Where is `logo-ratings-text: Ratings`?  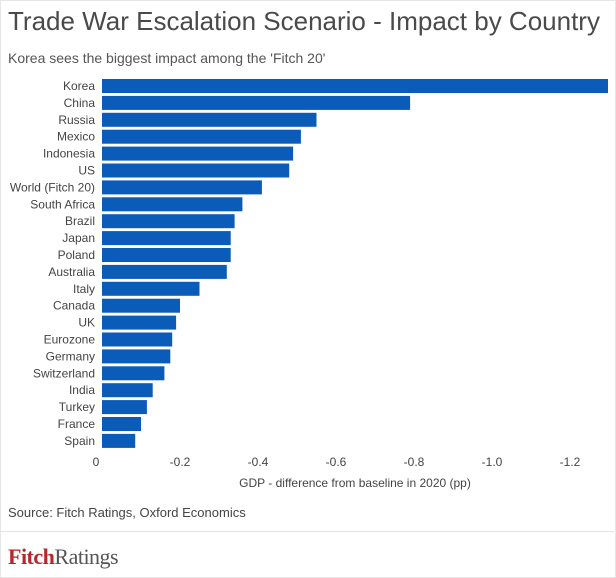 logo-ratings-text: Ratings is located at coordinates (86, 556).